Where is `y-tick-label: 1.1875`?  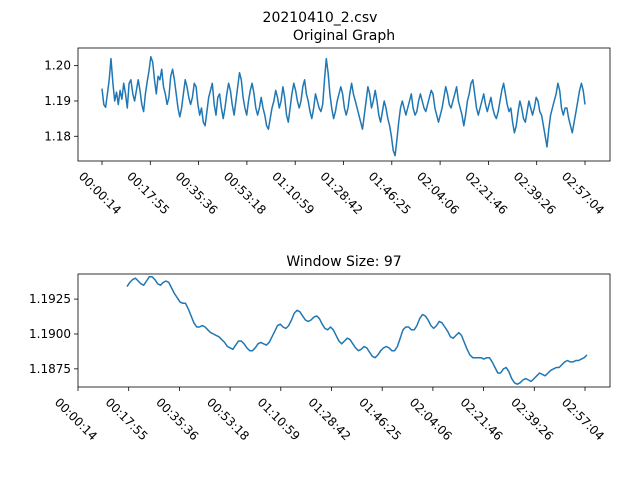 y-tick-label: 1.1875 is located at coordinates (50, 369).